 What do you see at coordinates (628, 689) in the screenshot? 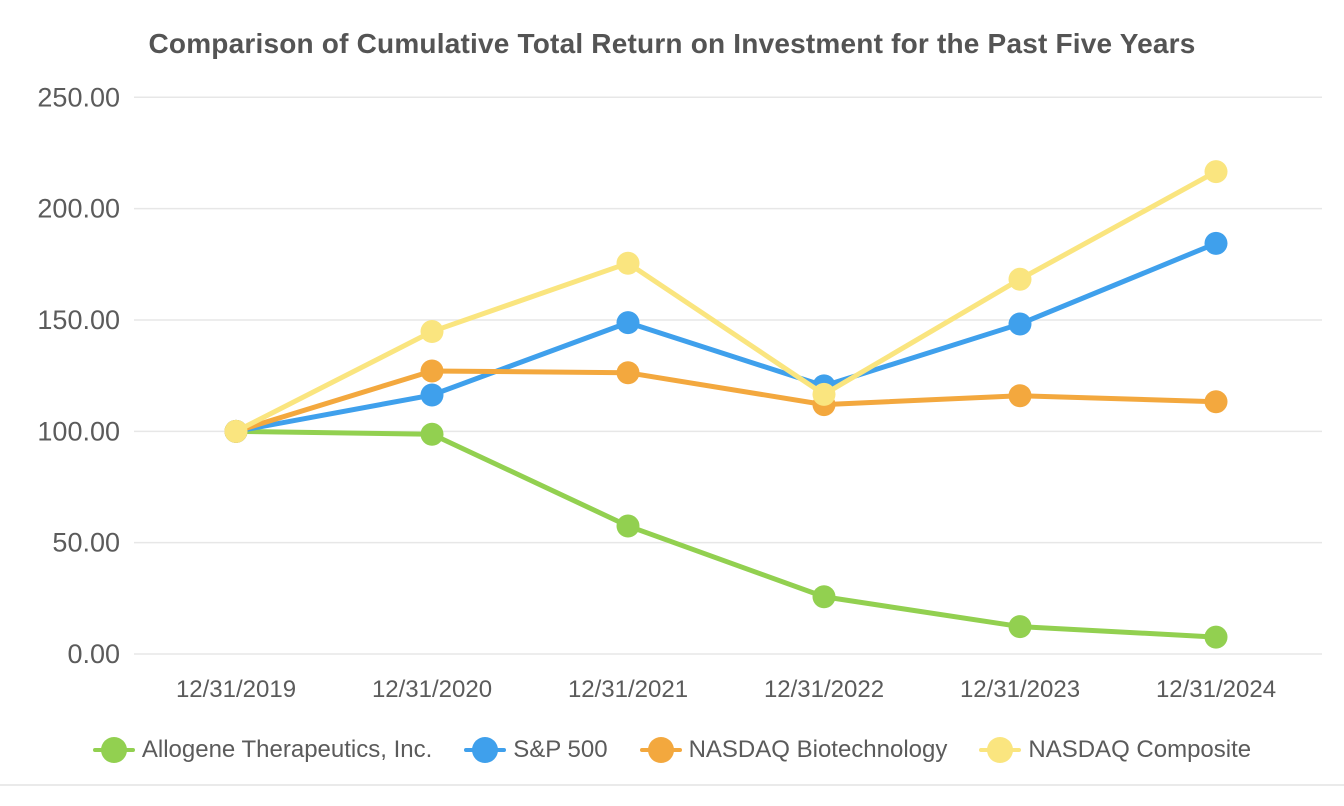
I see `x-axis-tick-label: 12/31/2021` at bounding box center [628, 689].